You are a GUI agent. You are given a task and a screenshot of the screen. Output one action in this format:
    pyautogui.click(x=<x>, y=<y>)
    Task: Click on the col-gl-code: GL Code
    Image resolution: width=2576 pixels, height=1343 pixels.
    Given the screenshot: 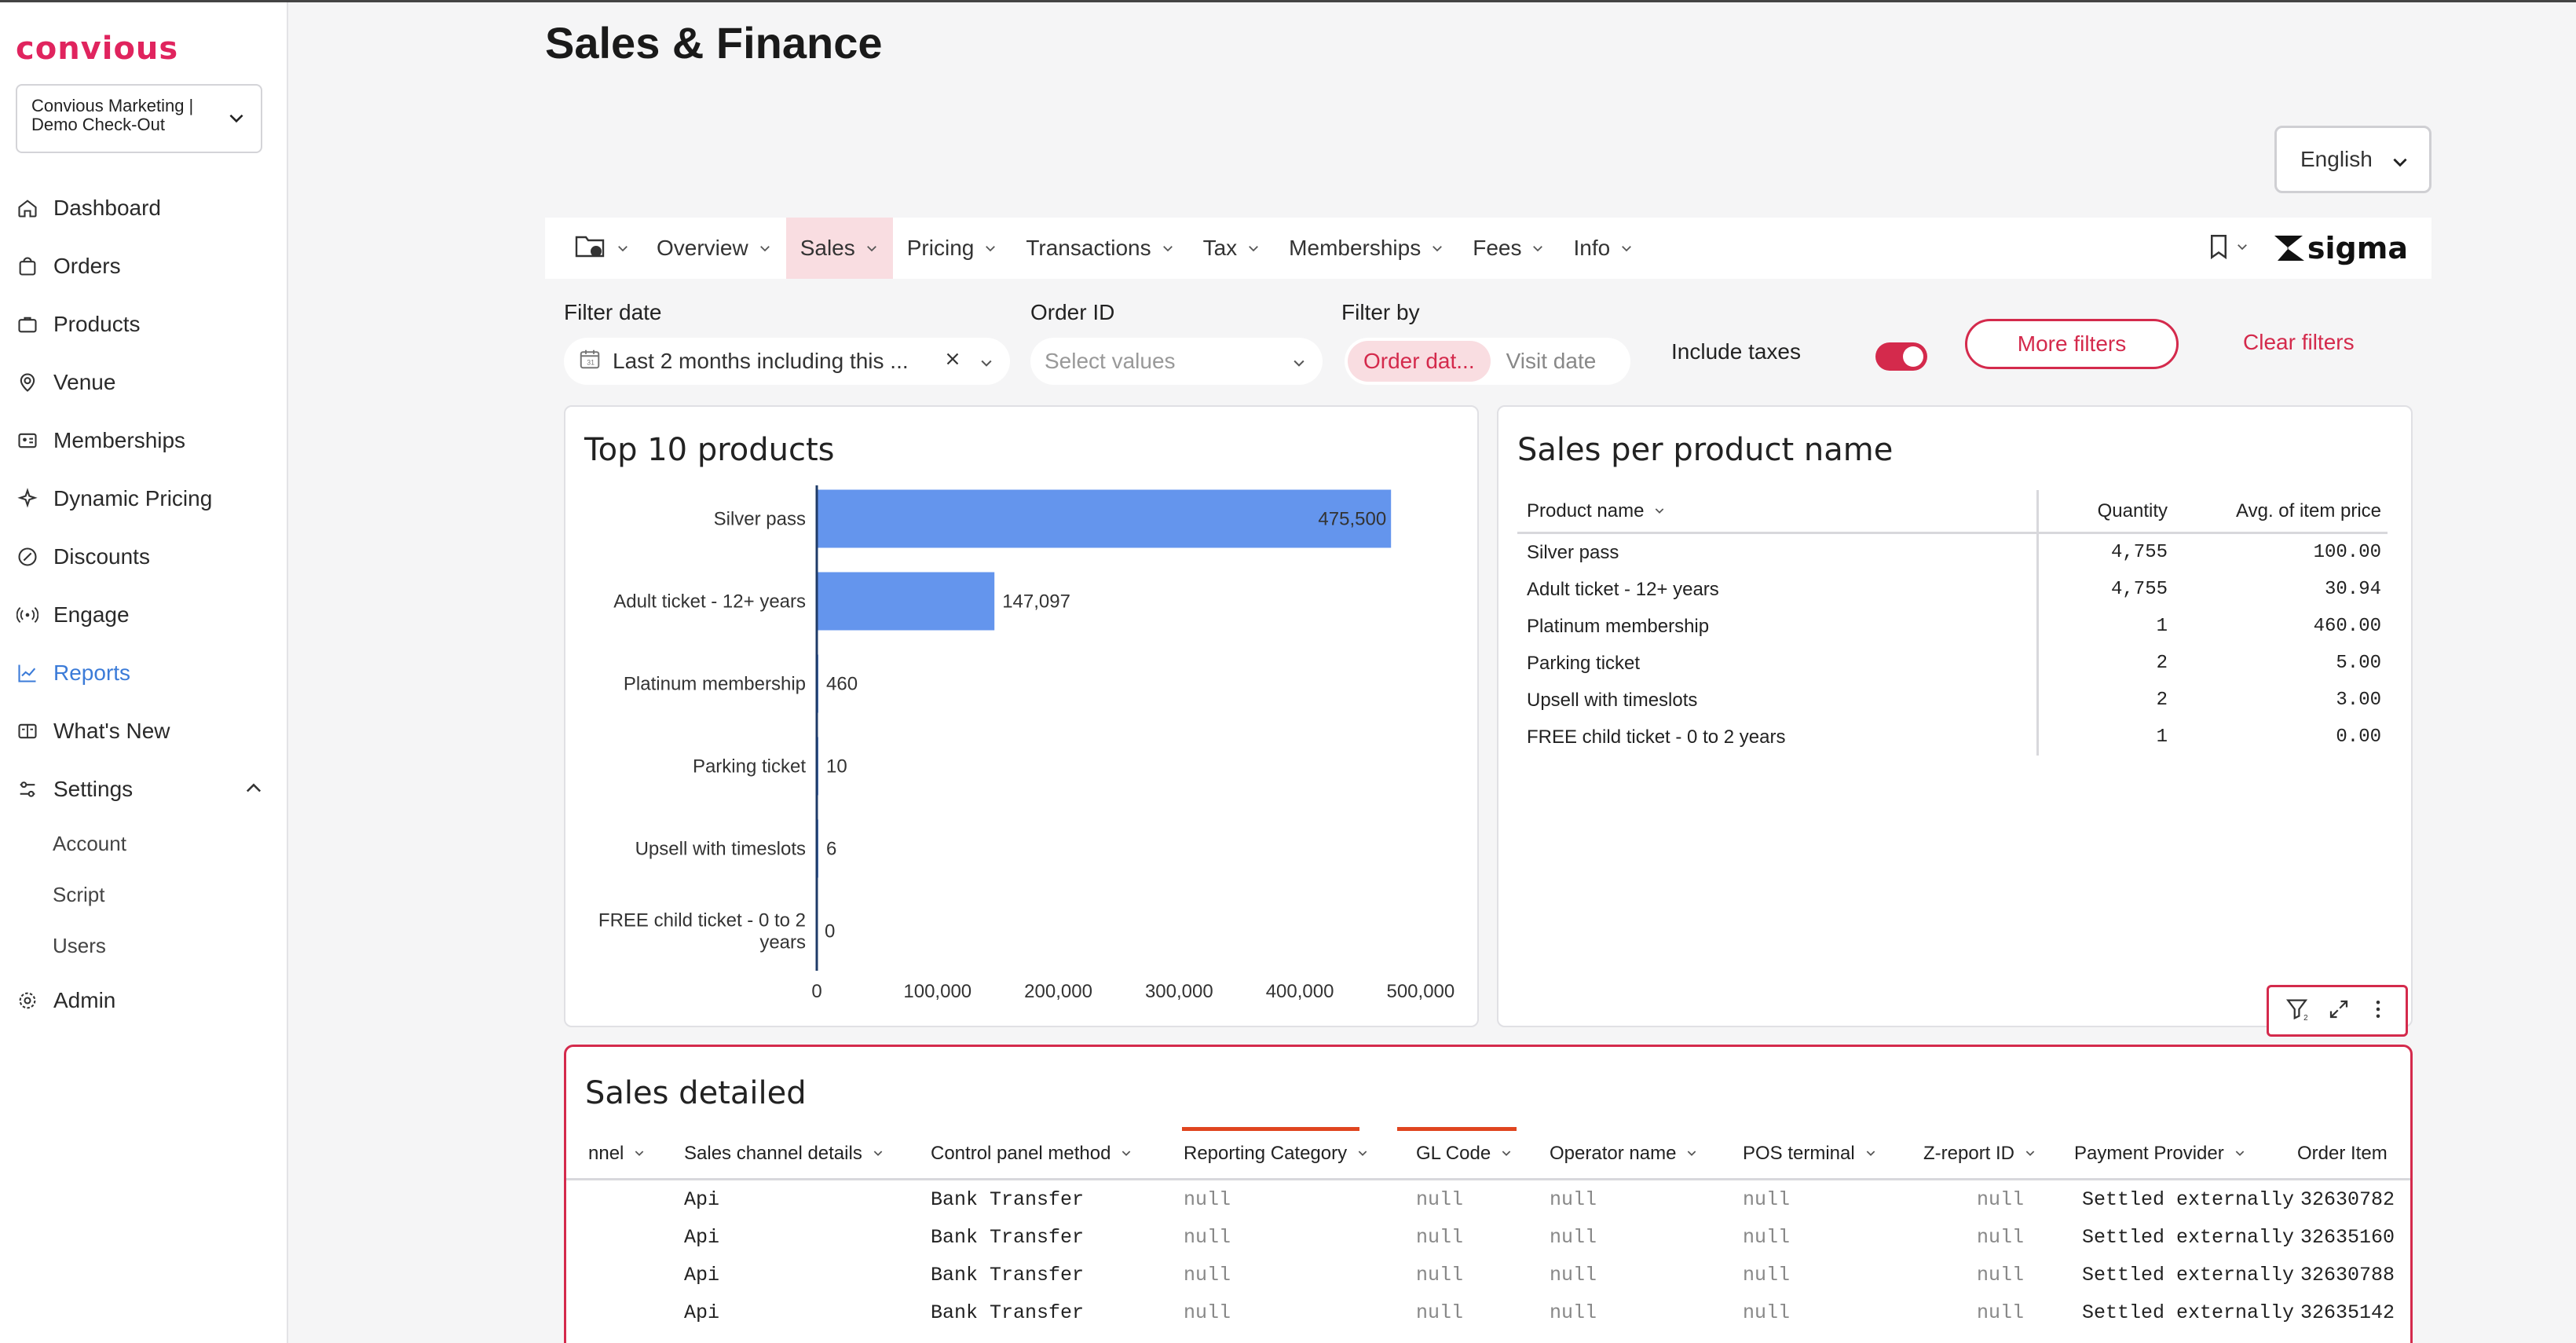 What is the action you would take?
    pyautogui.click(x=1464, y=1154)
    